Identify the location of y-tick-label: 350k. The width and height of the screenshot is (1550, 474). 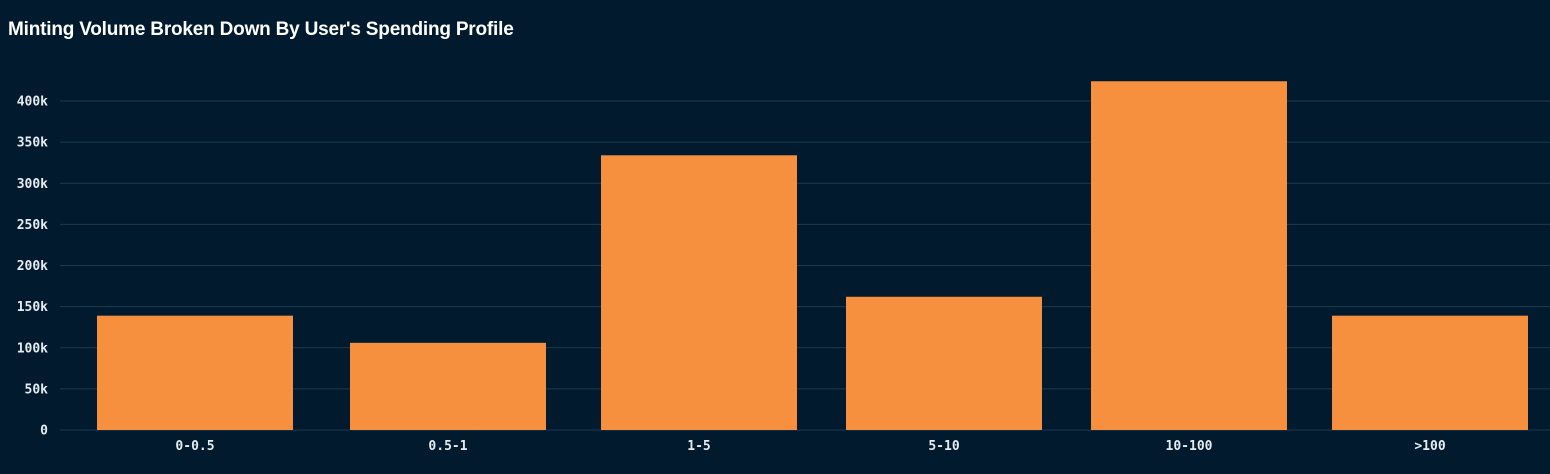
(32, 143).